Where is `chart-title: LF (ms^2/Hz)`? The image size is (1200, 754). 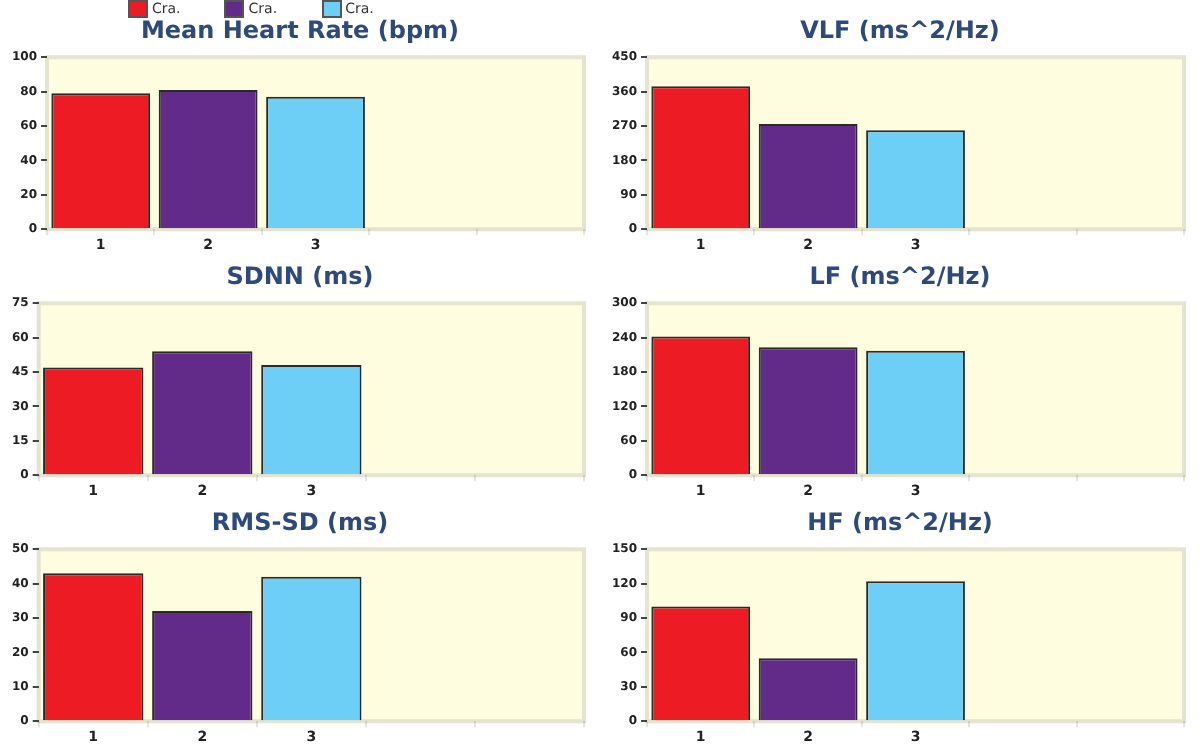 chart-title: LF (ms^2/Hz) is located at coordinates (900, 277).